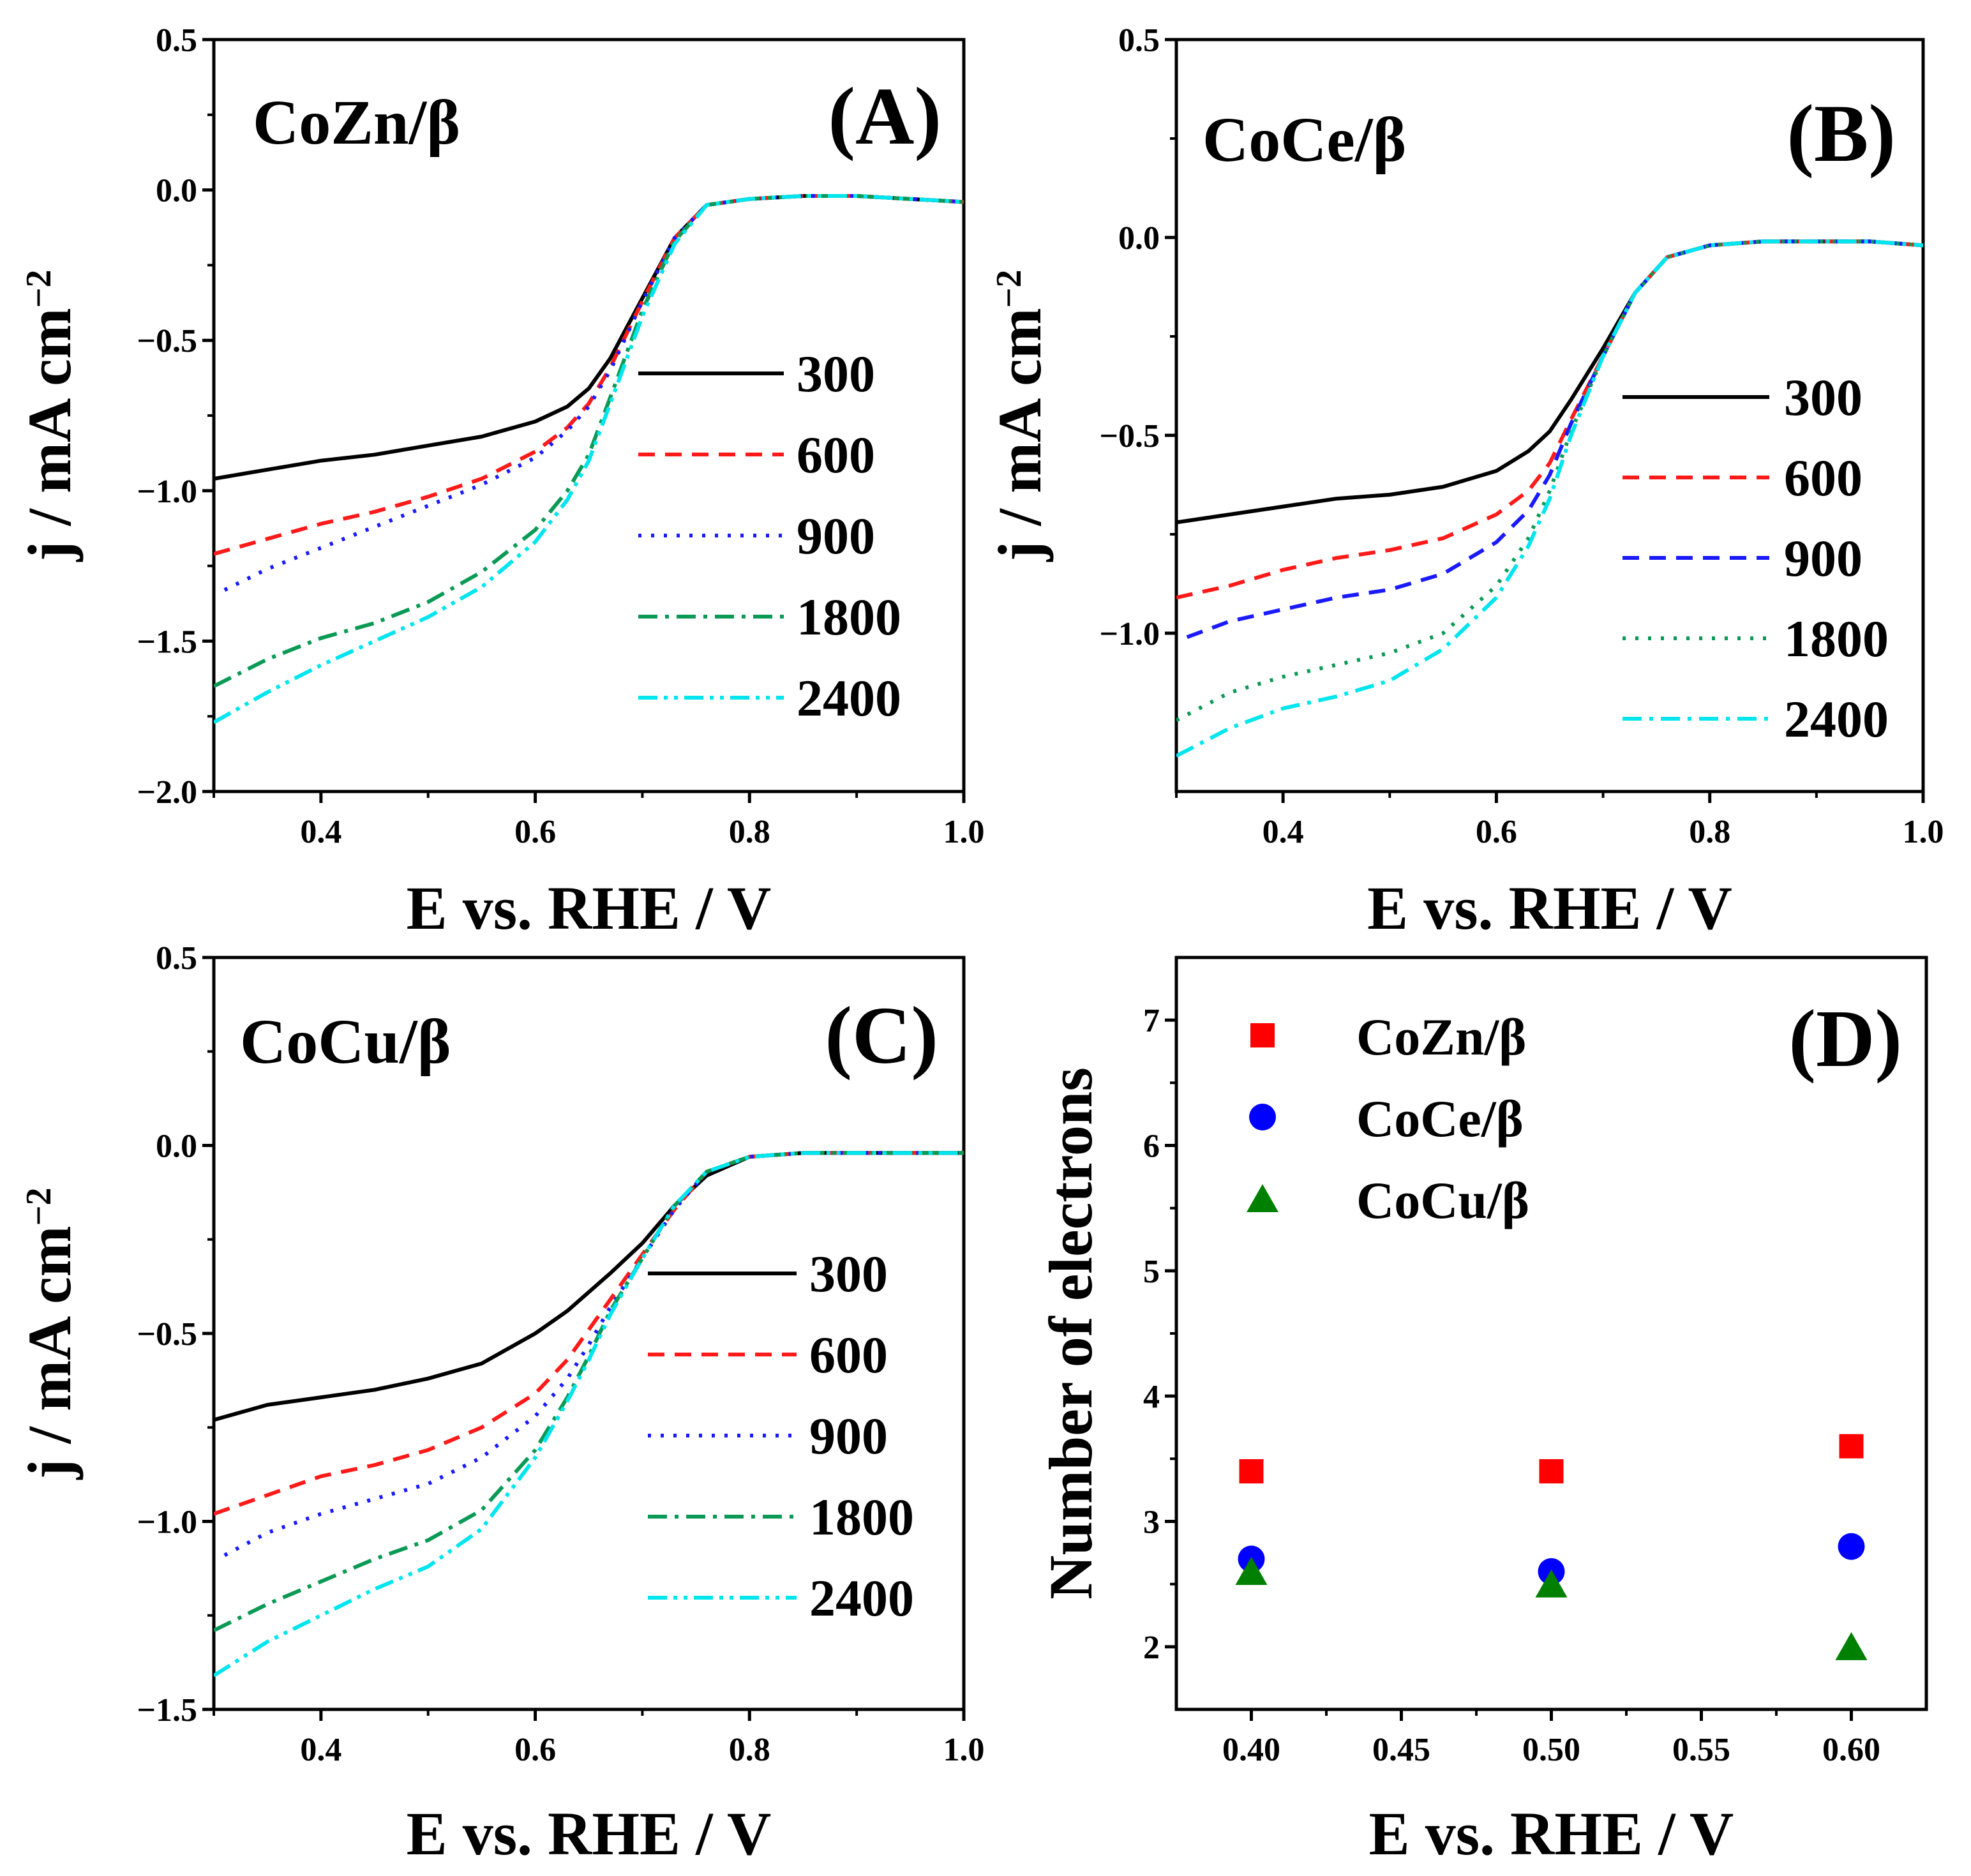 The width and height of the screenshot is (1971, 1876). I want to click on panel-letter: (A), so click(884, 116).